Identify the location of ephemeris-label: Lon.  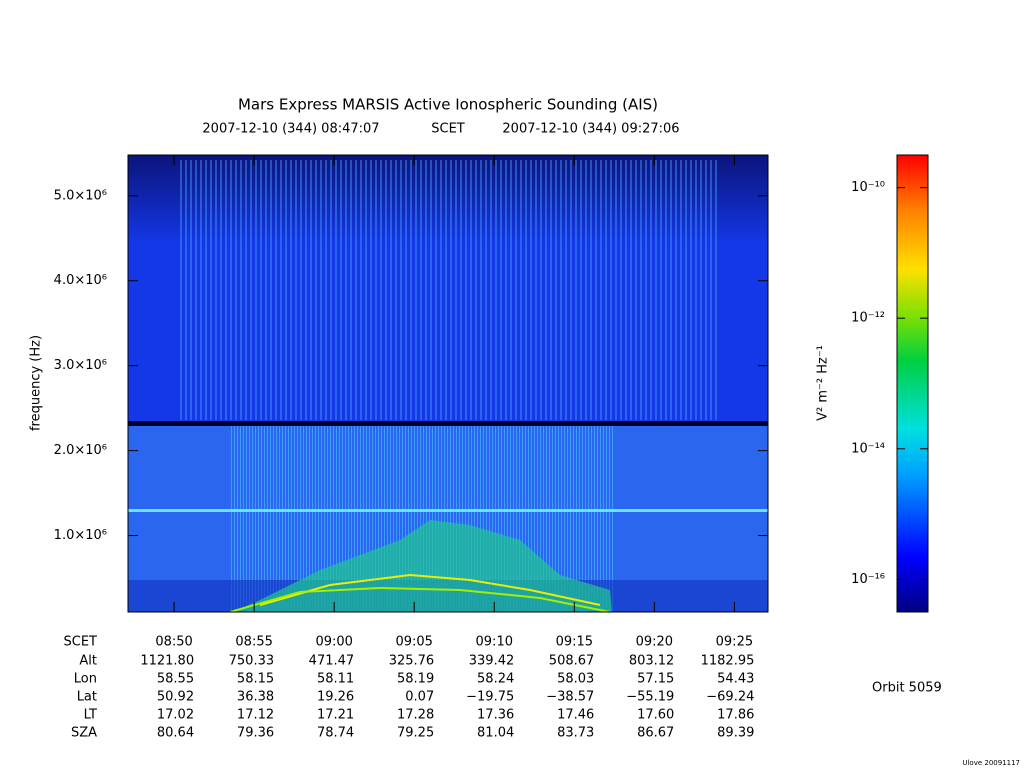
(85, 679).